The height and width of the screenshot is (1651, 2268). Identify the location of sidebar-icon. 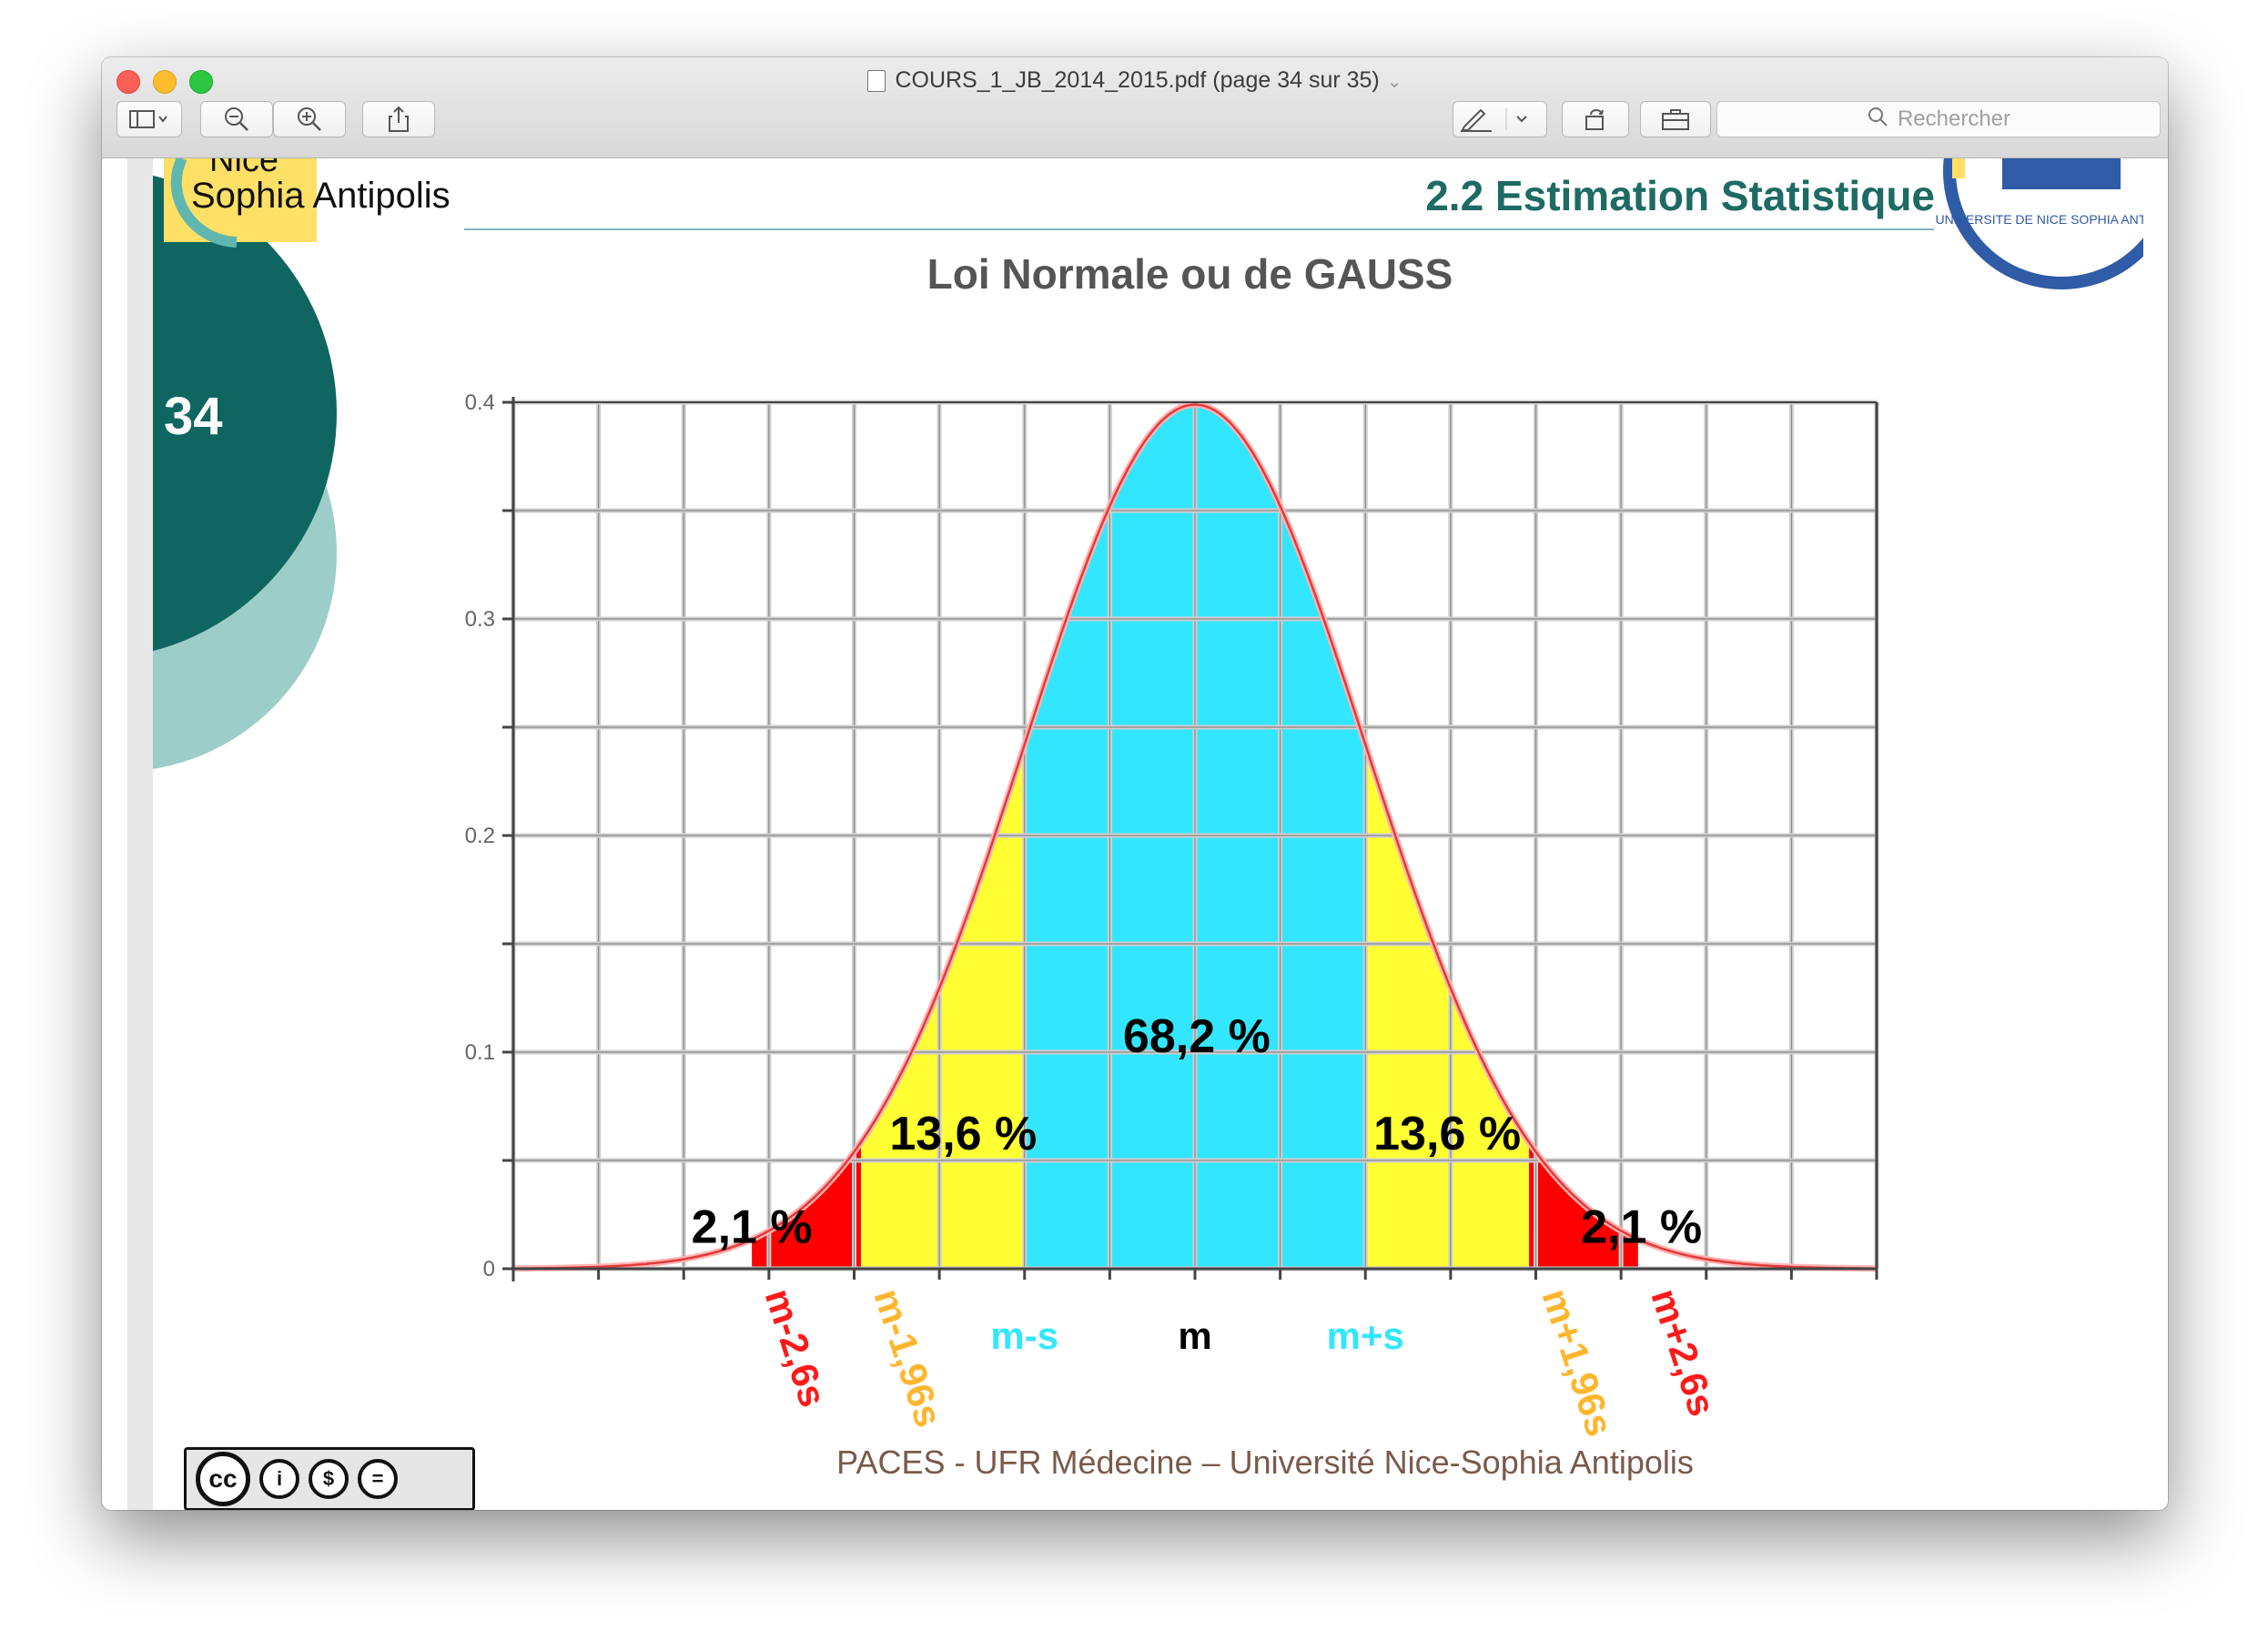
(148, 119).